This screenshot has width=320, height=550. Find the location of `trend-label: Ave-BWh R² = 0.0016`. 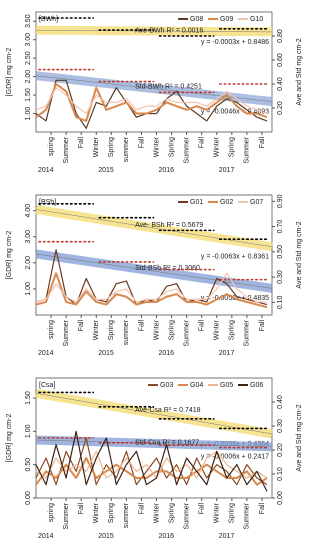

trend-label: Ave-BWh R² = 0.0016 is located at coordinates (169, 31).